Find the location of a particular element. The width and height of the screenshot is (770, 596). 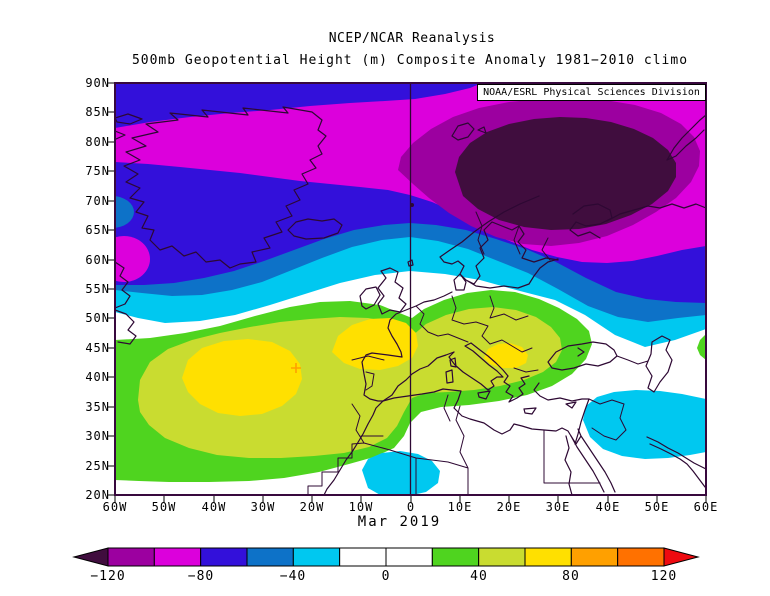

lon-label-30e: 30E is located at coordinates (558, 507).